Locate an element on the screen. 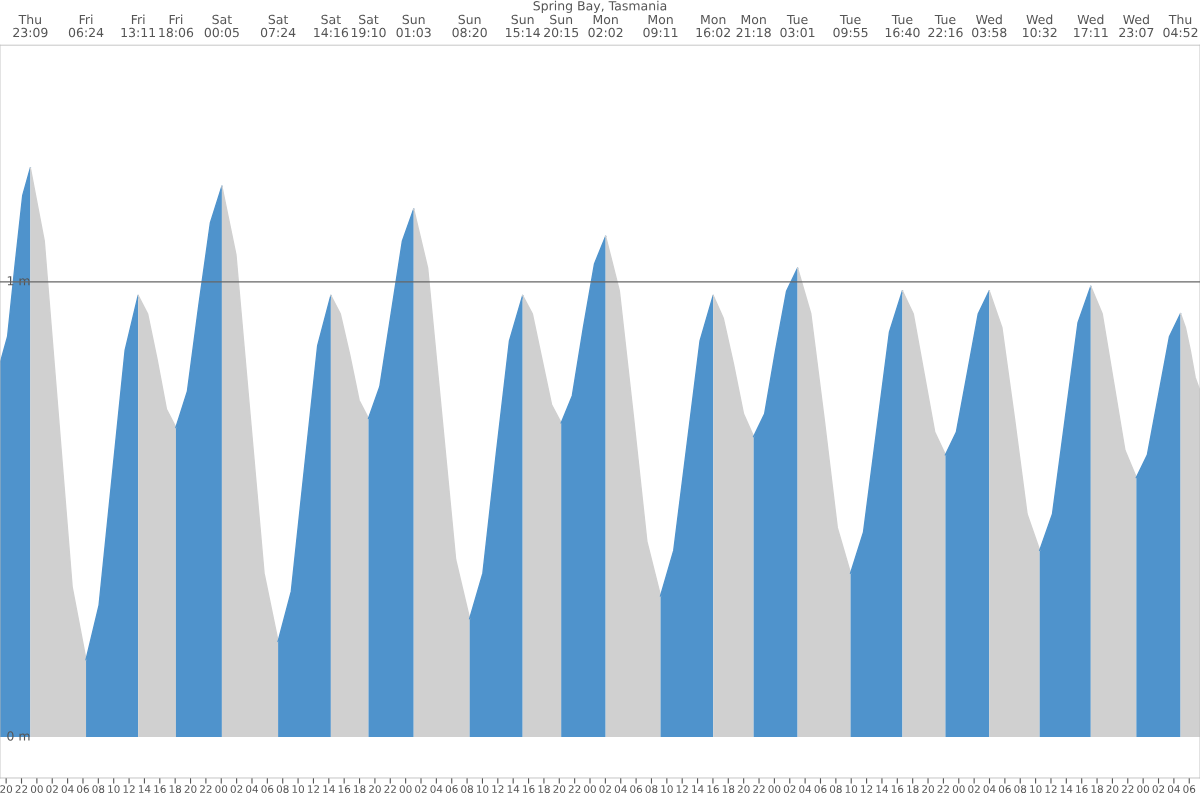  text: Wed 03:58 is located at coordinates (989, 26).